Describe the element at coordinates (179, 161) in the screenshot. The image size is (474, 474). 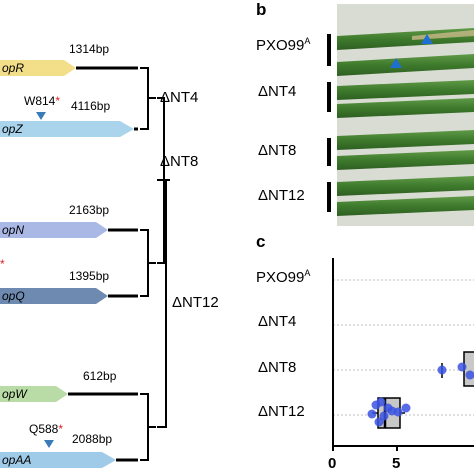
I see `group-label-nt8: ΔNT8` at that location.